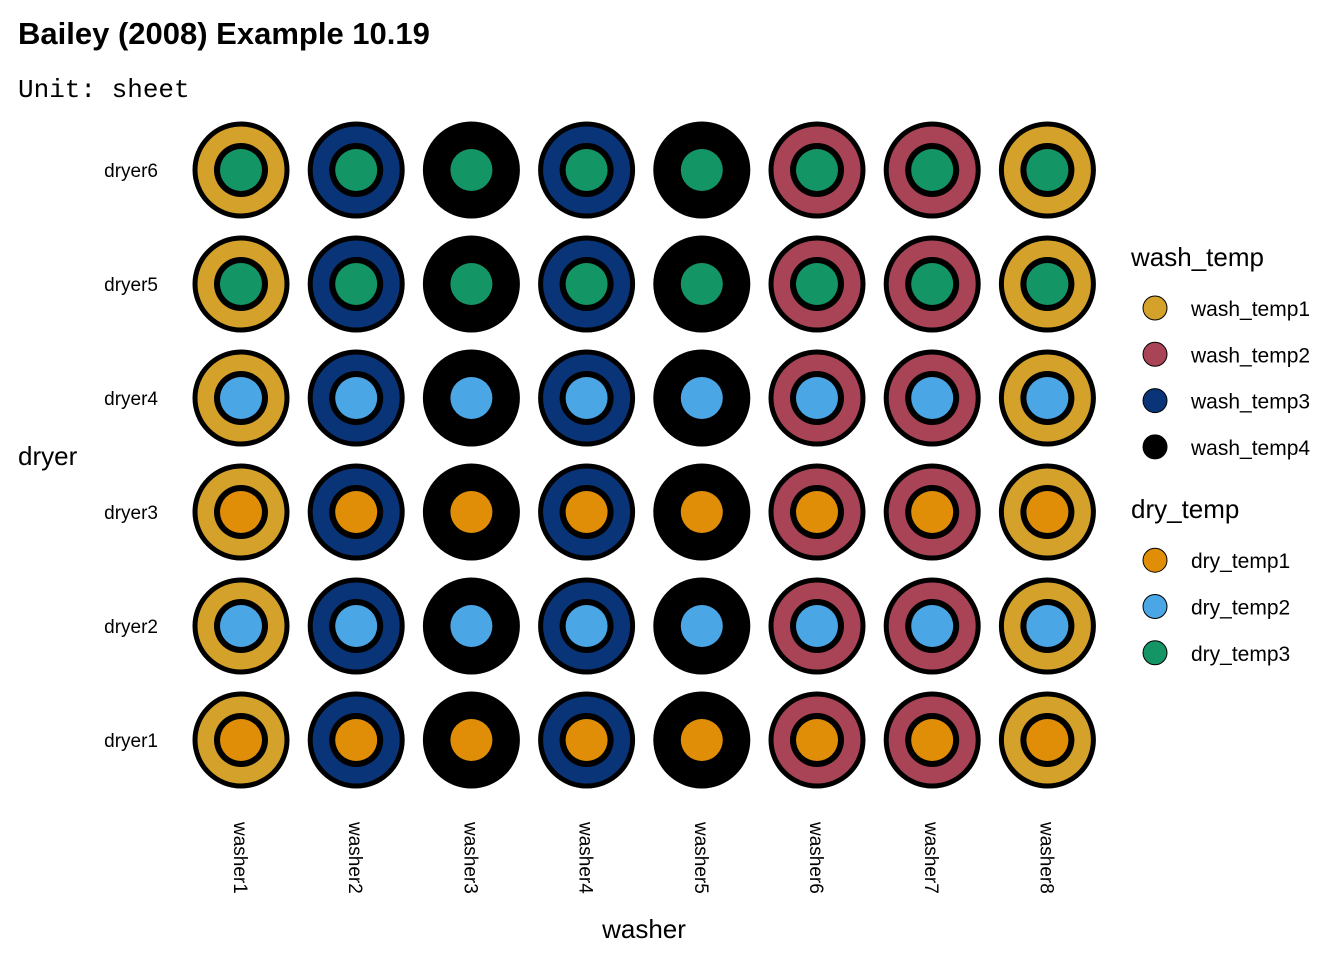 The image size is (1344, 960). Describe the element at coordinates (131, 513) in the screenshot. I see `y-tick-label: dryer3` at that location.